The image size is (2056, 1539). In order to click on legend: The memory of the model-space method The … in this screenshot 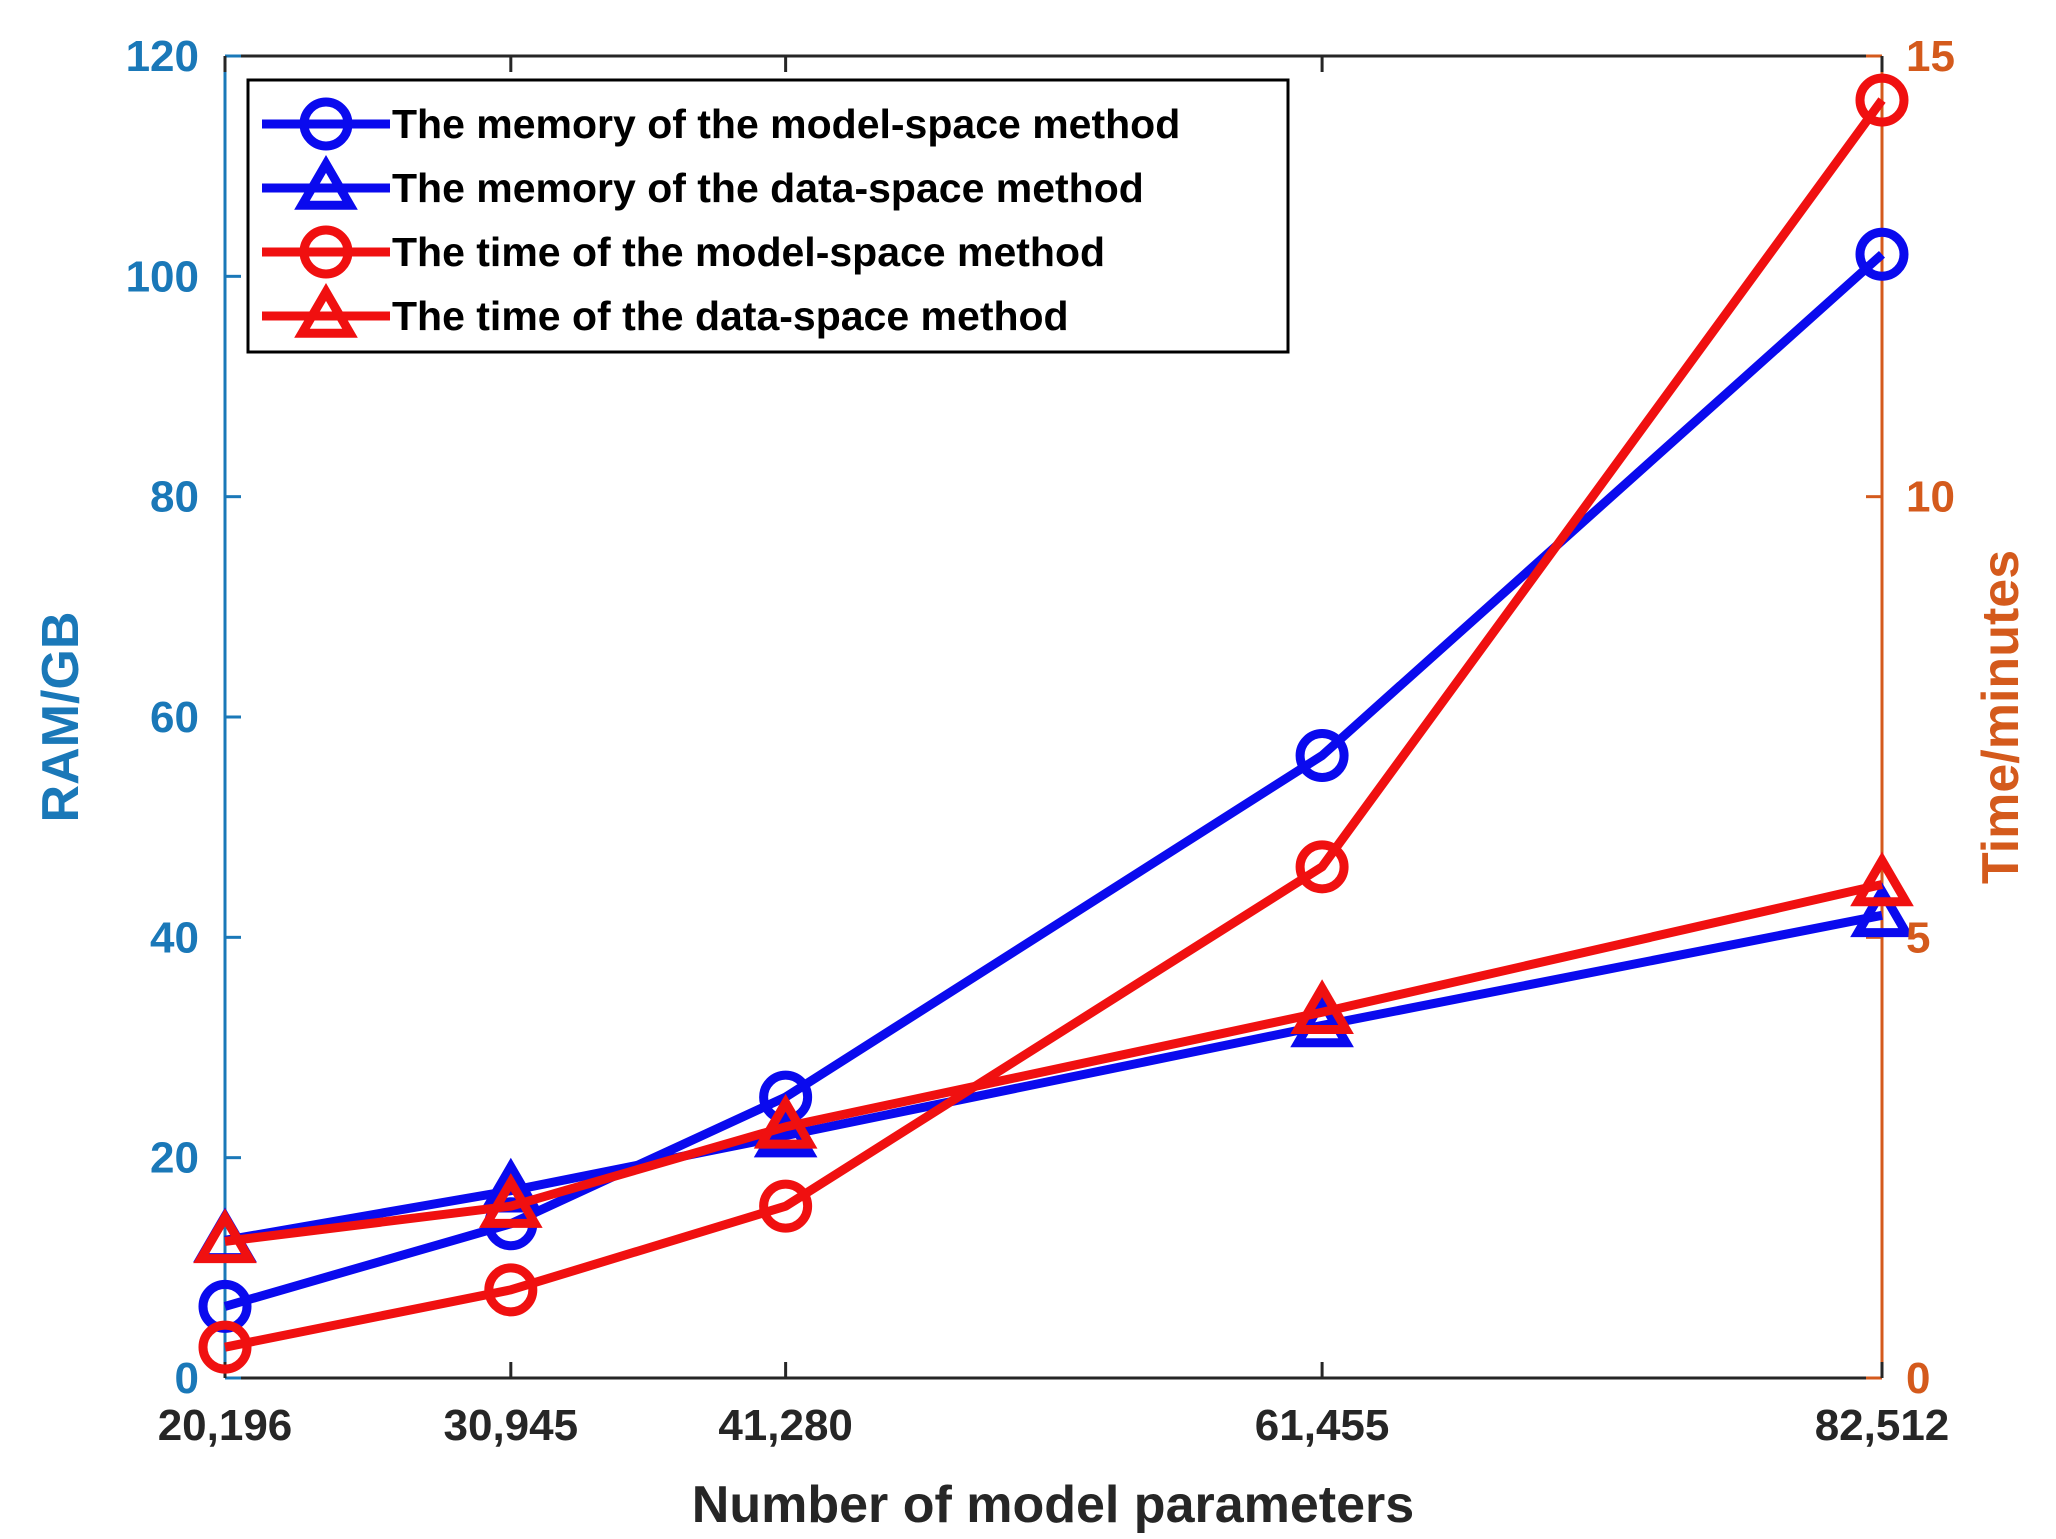, I will do `click(768, 216)`.